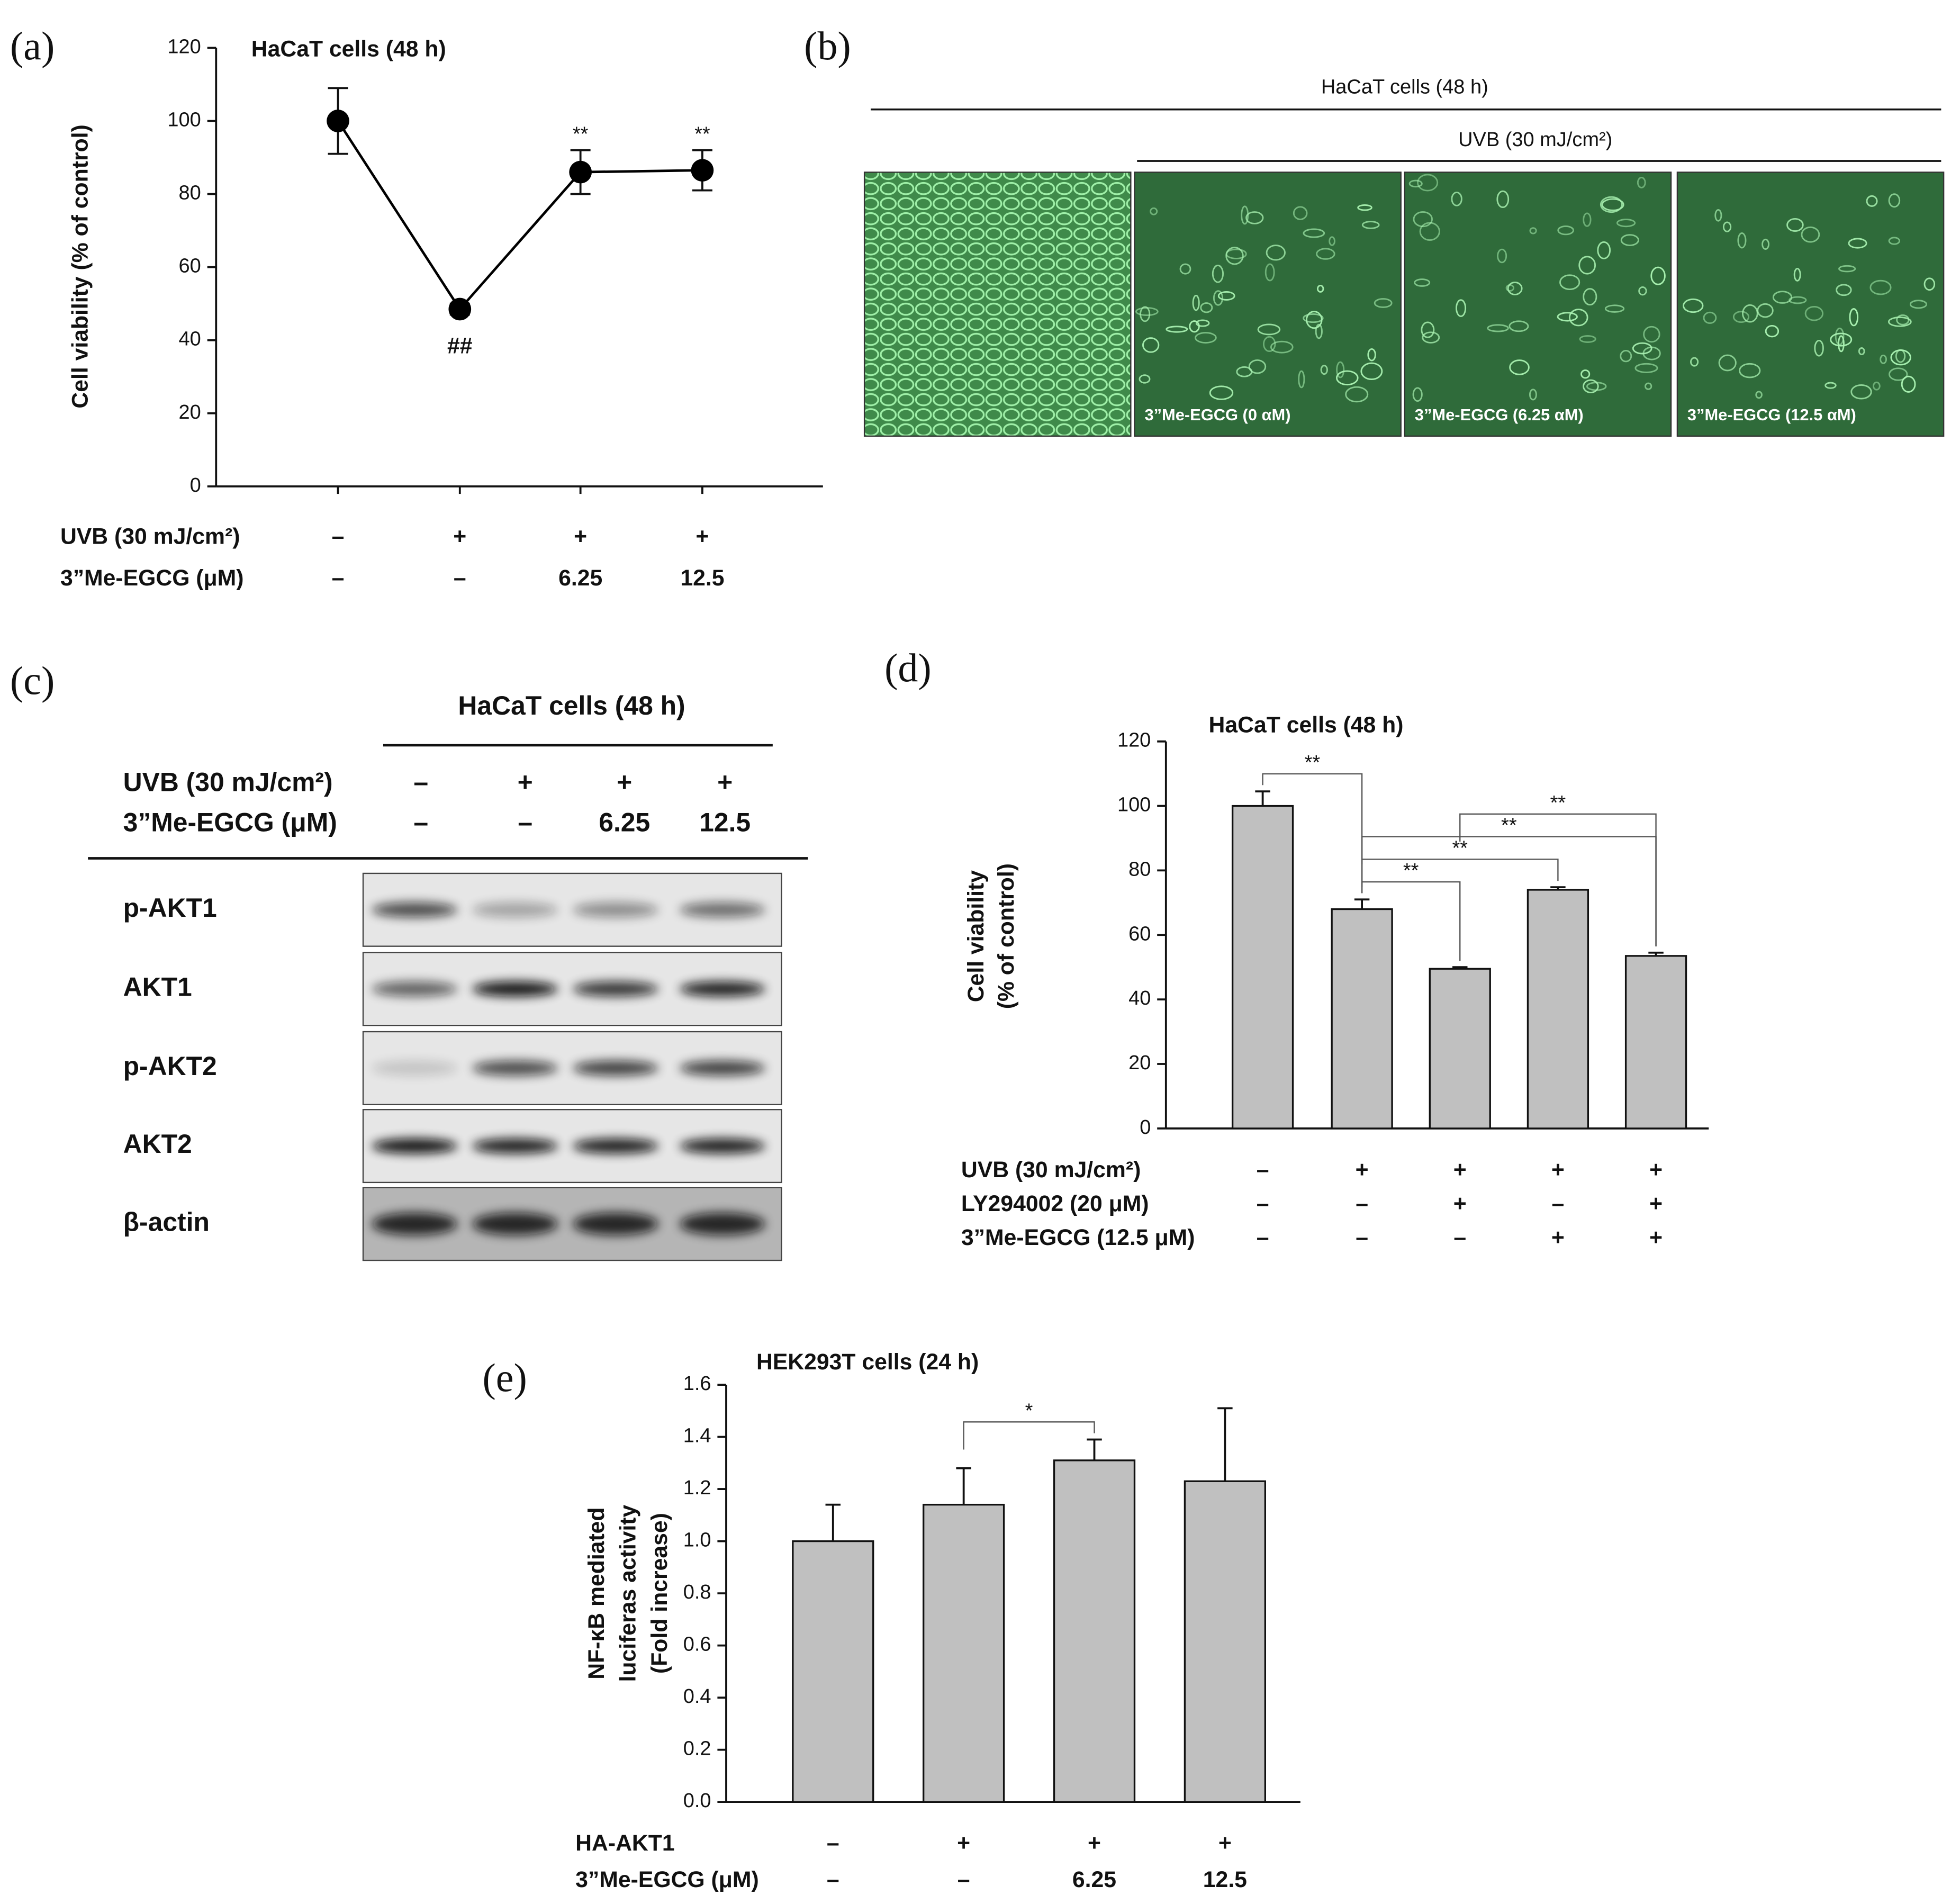 This screenshot has height=1895, width=1960. What do you see at coordinates (624, 1843) in the screenshot?
I see `condition-label: HA-AKT1` at bounding box center [624, 1843].